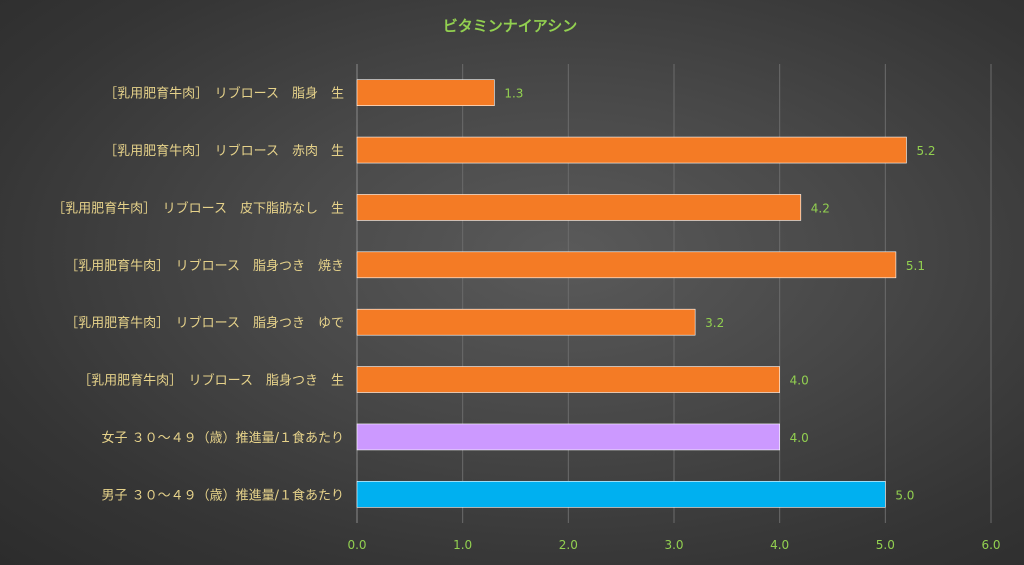  I want to click on data-label: 3.2, so click(714, 323).